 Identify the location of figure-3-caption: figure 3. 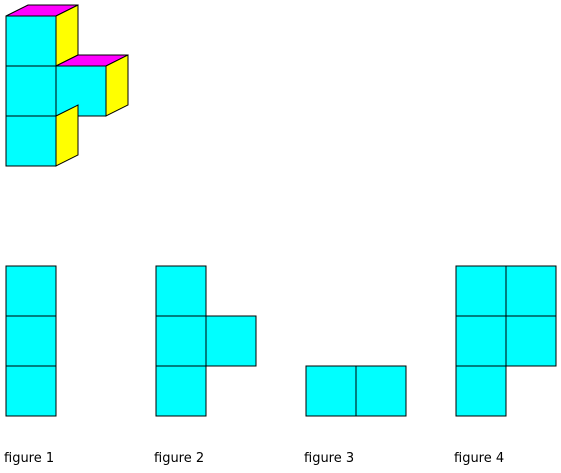
(329, 458).